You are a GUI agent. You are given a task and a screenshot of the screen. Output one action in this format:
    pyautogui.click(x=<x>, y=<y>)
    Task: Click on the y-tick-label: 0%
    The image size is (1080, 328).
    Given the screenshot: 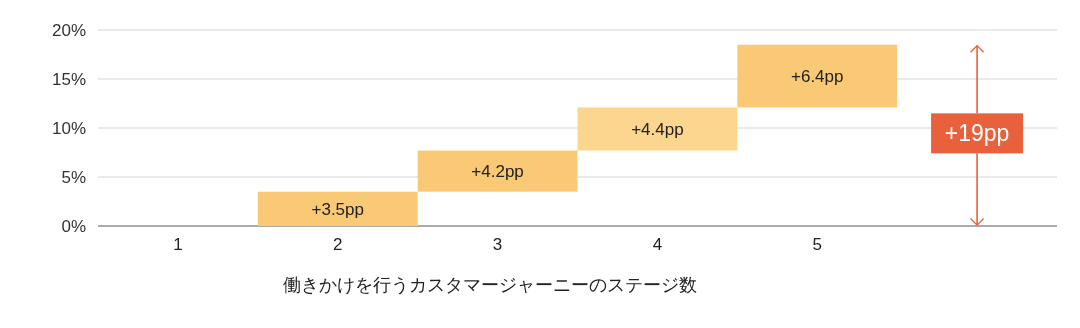 What is the action you would take?
    pyautogui.click(x=73, y=226)
    